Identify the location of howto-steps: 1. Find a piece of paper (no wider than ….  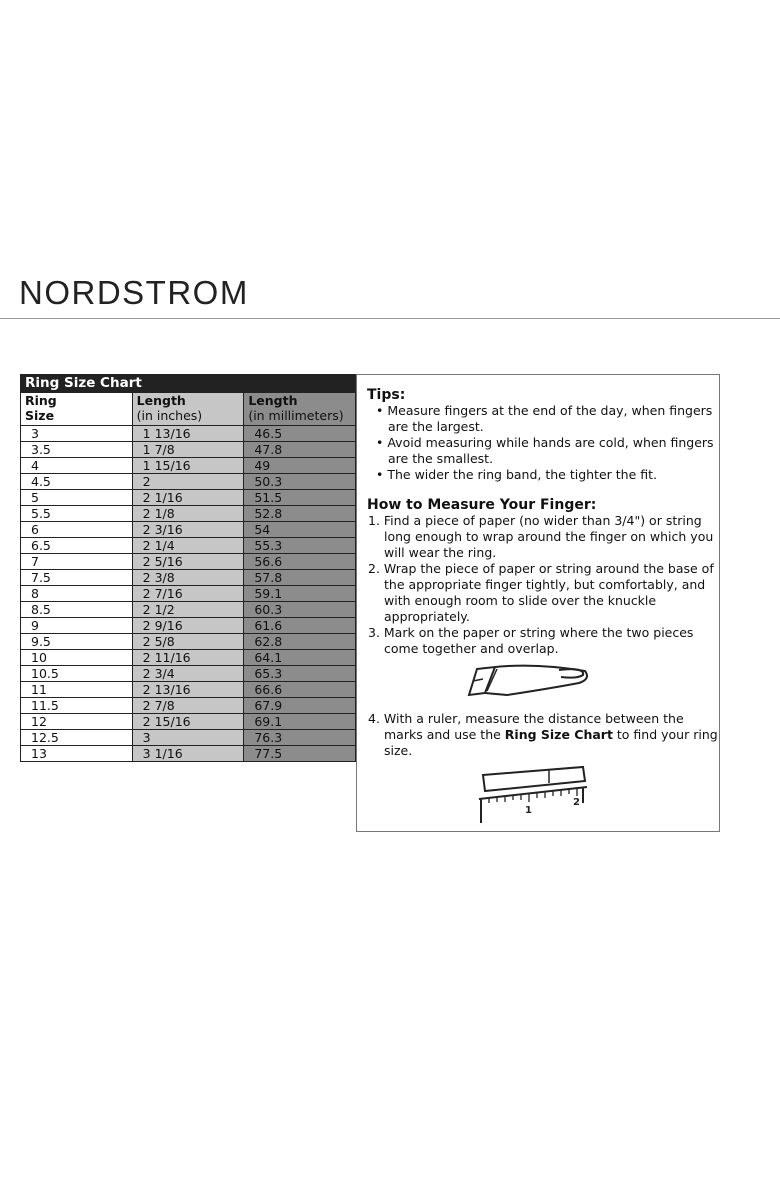
(538, 585).